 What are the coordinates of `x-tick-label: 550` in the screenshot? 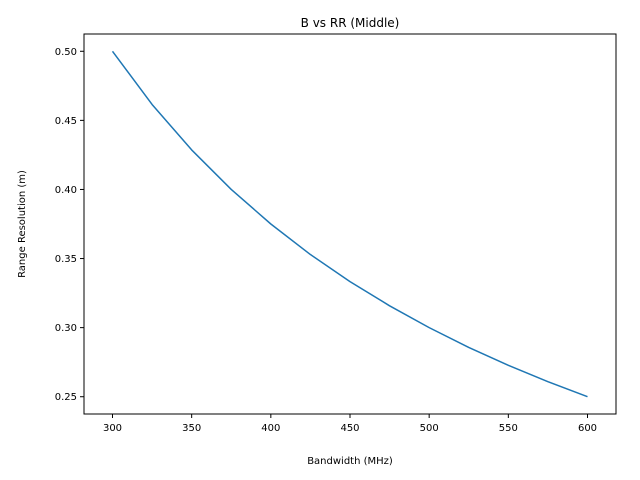 It's located at (508, 428).